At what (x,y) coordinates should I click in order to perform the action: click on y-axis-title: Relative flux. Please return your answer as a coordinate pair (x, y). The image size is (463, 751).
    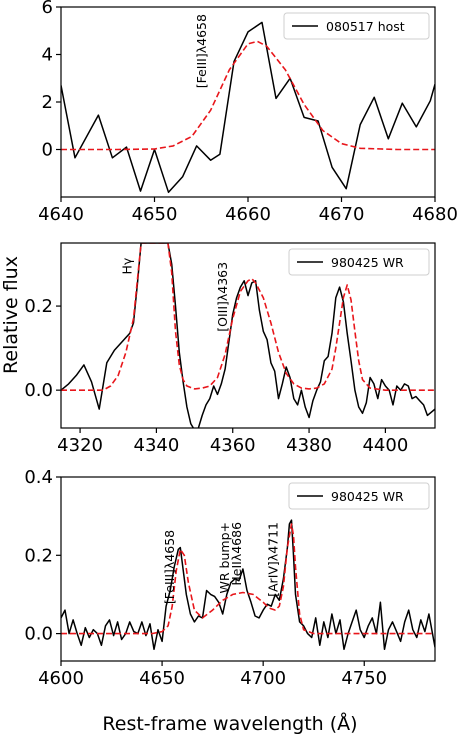
    Looking at the image, I should click on (11, 315).